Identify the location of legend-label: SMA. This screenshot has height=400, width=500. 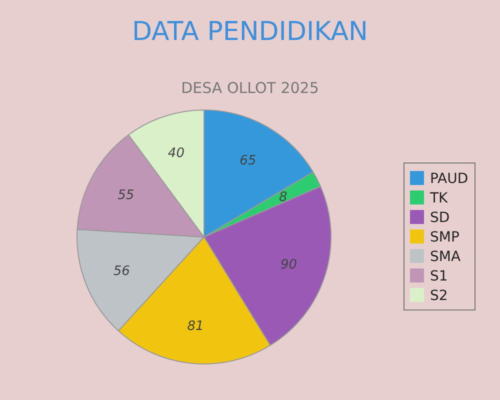
(445, 257).